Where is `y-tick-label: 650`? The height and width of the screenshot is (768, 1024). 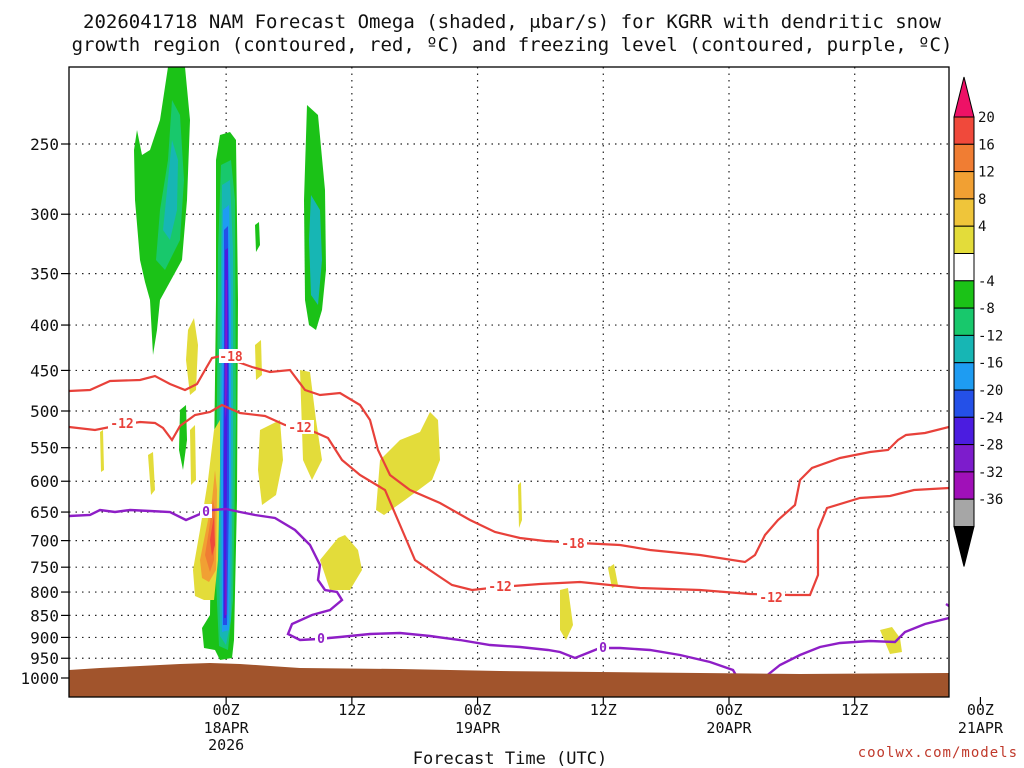
y-tick-label: 650 is located at coordinates (44, 512).